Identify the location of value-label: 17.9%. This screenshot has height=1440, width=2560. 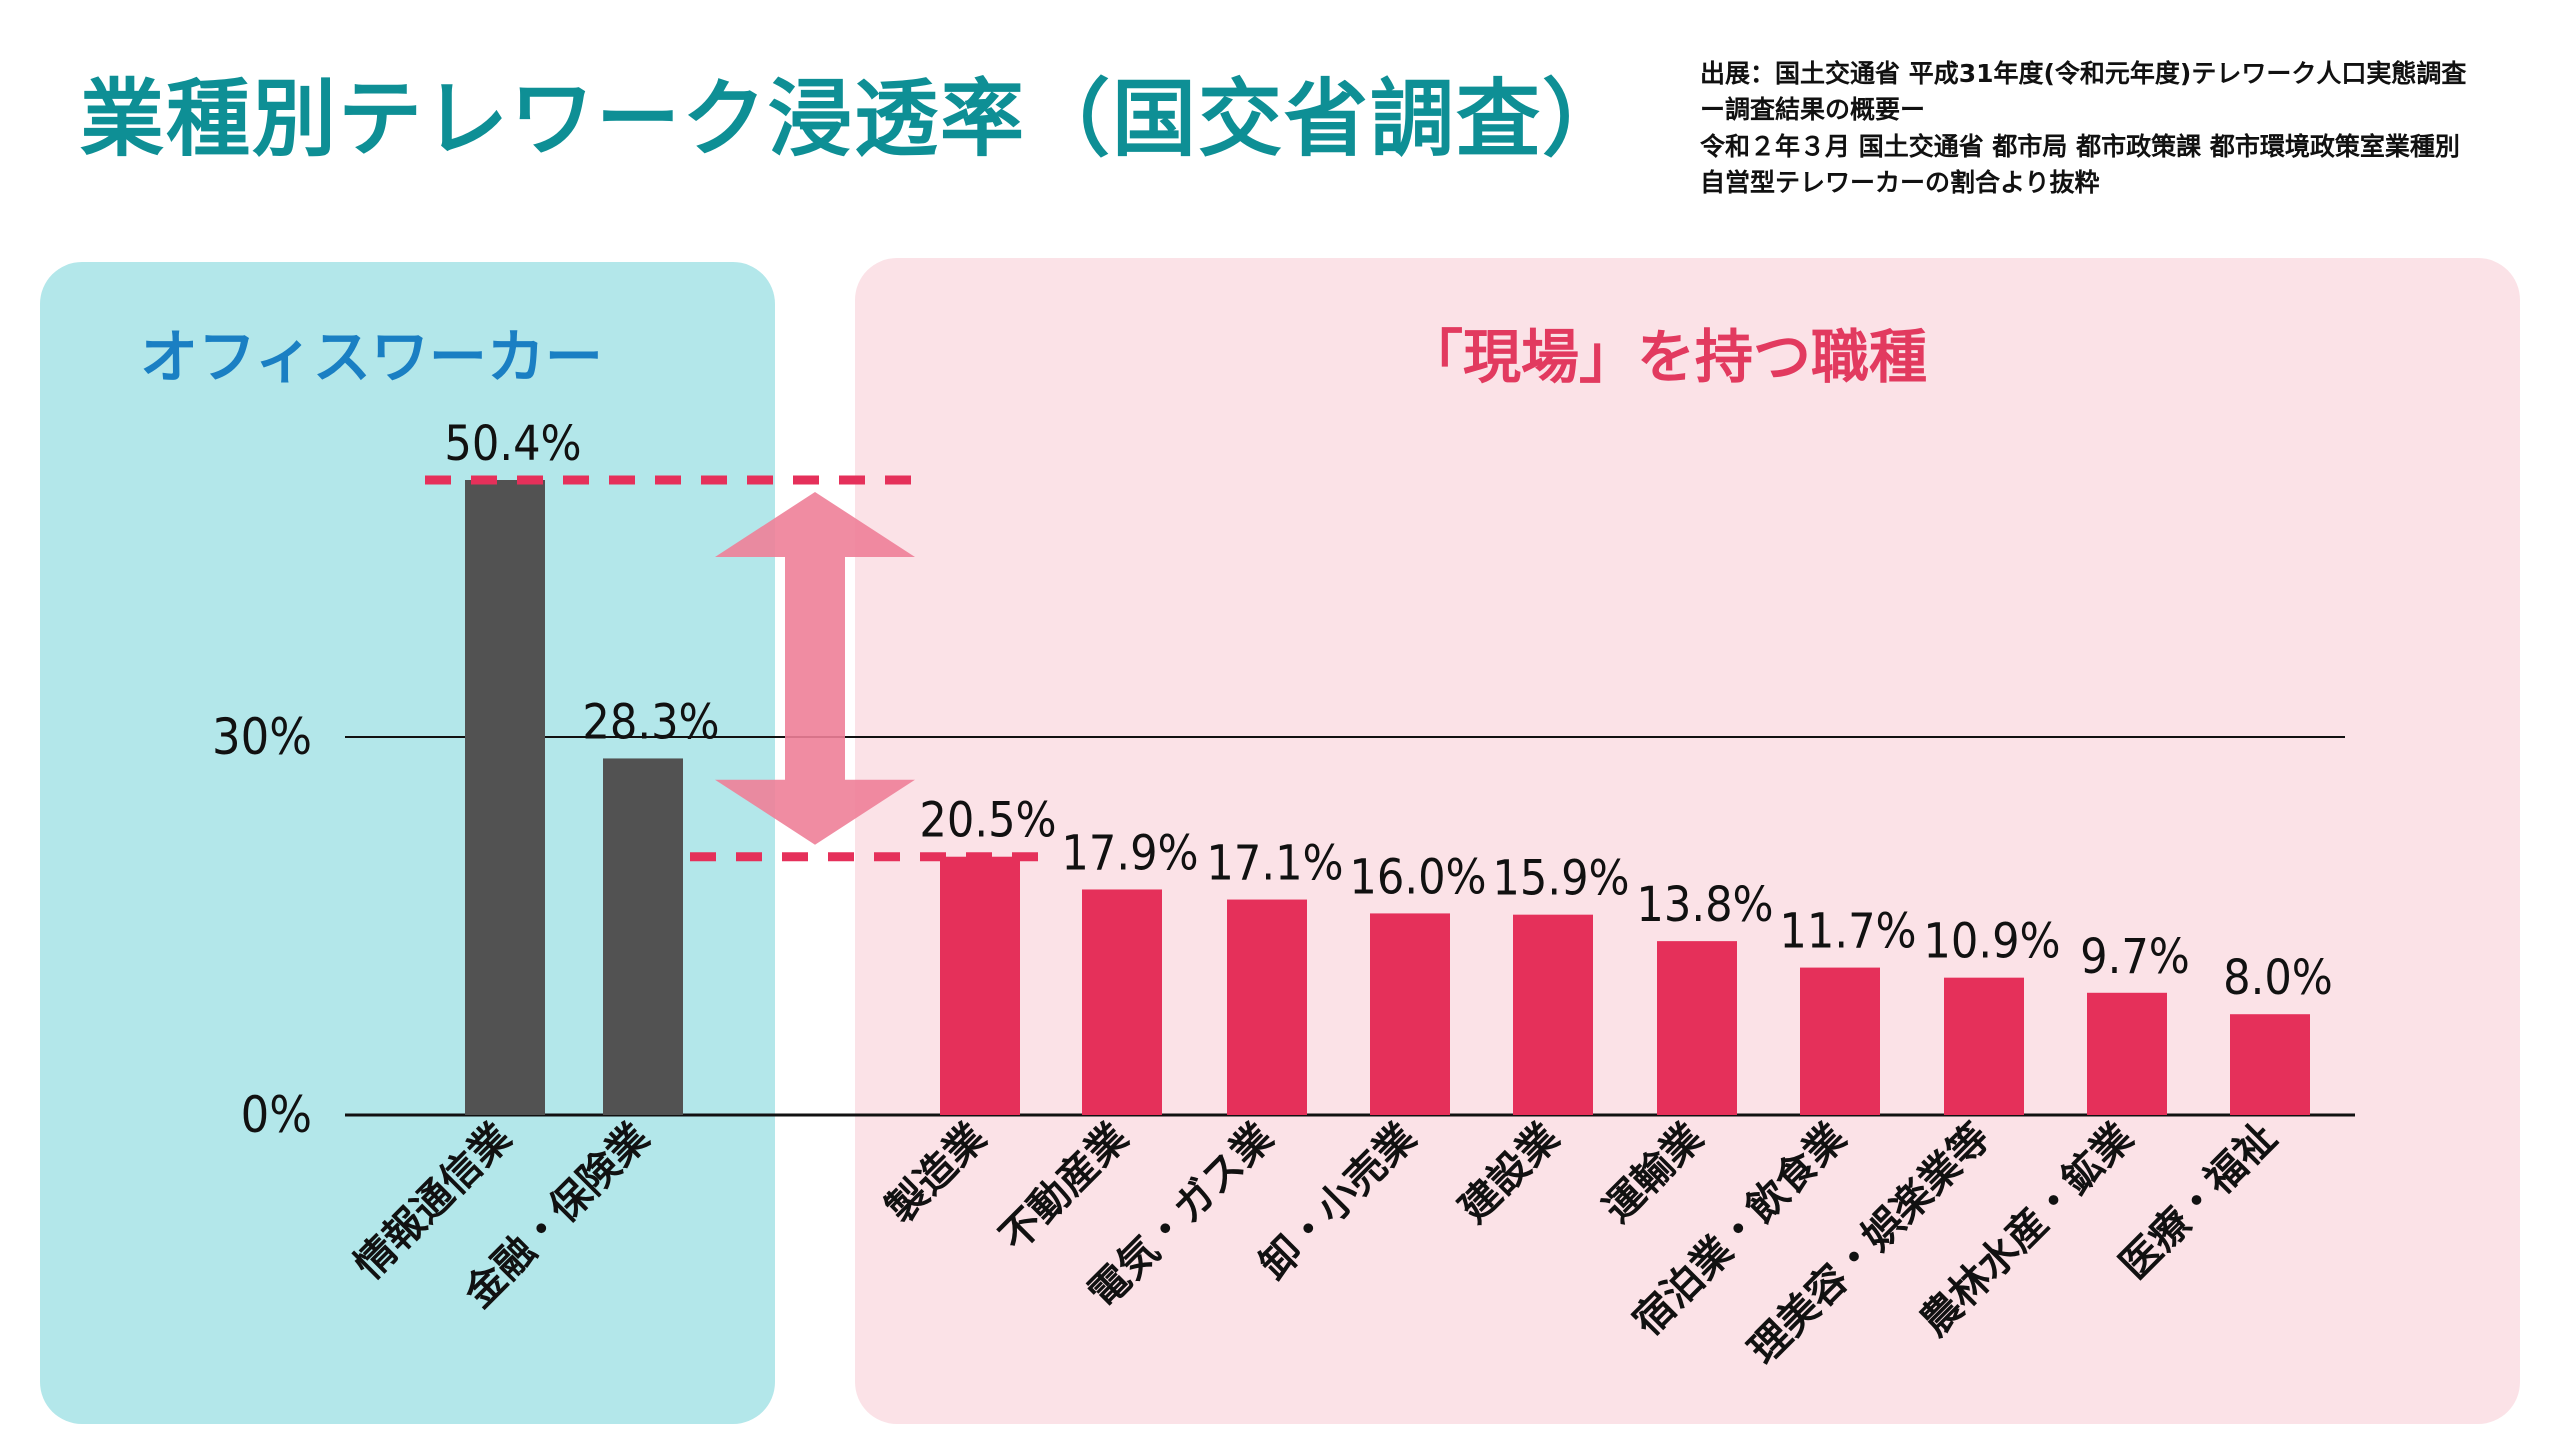
(1129, 853).